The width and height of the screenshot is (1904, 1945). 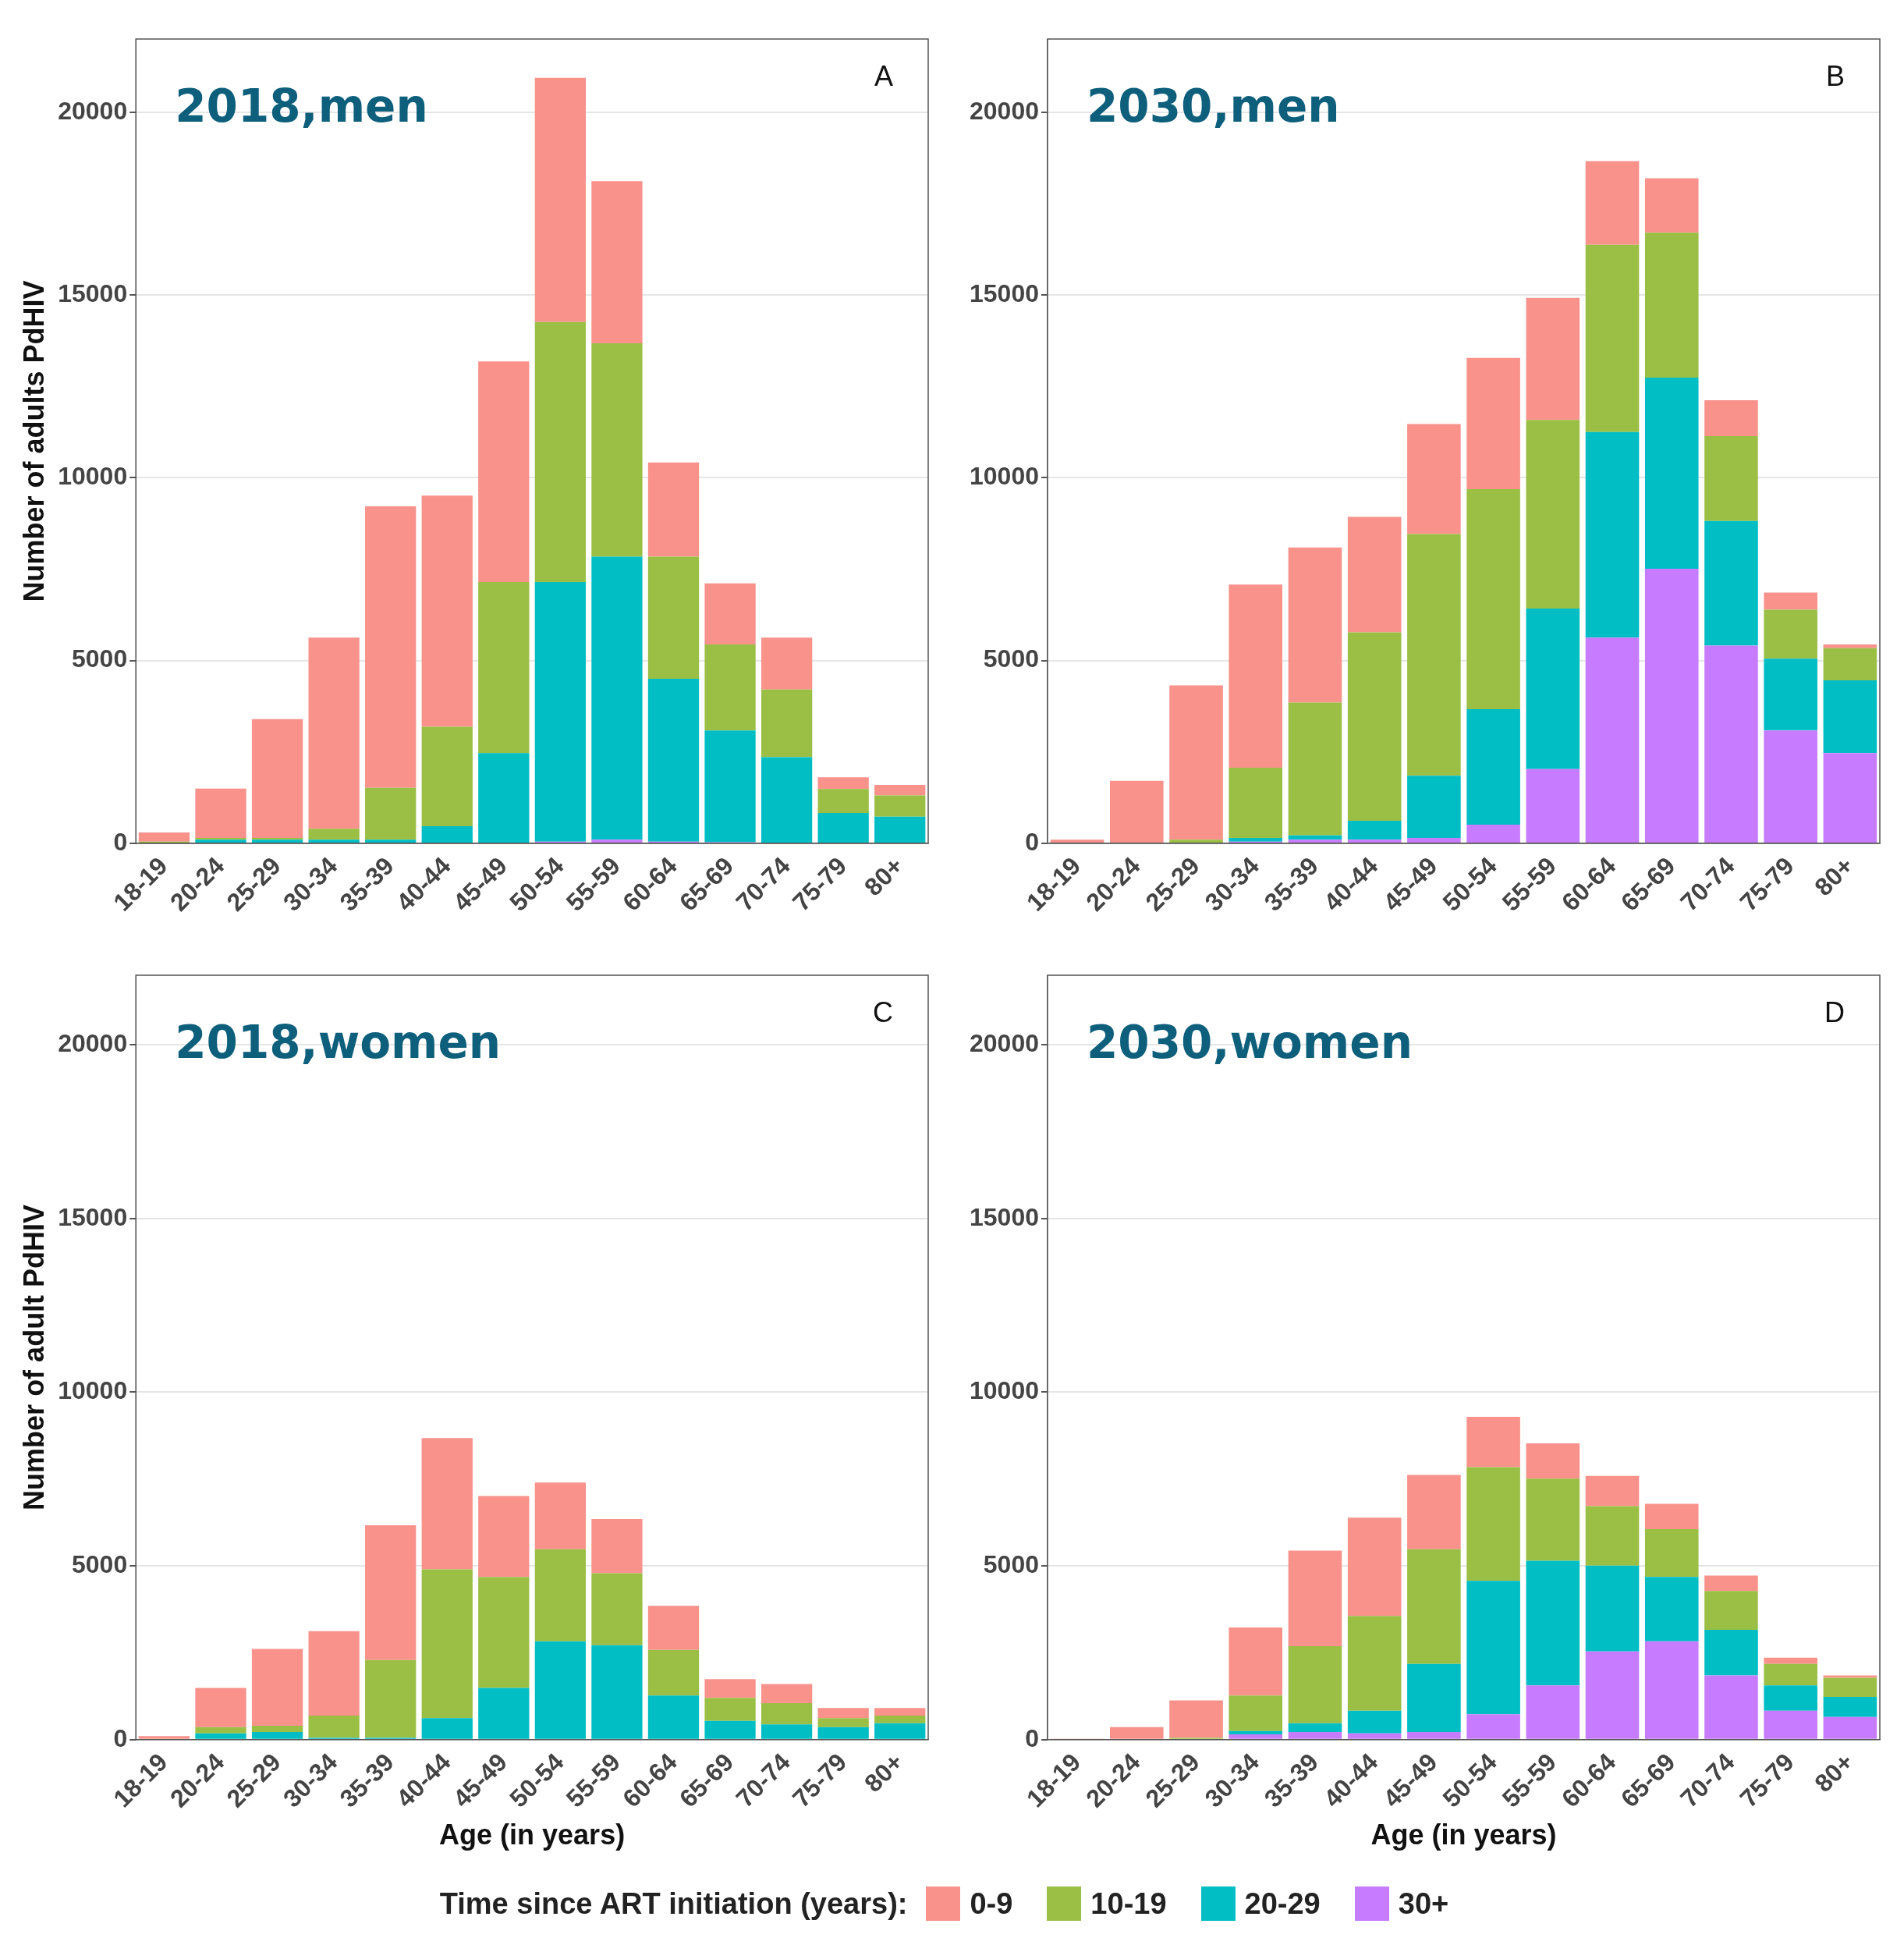 I want to click on text: 2018,women, so click(x=339, y=1043).